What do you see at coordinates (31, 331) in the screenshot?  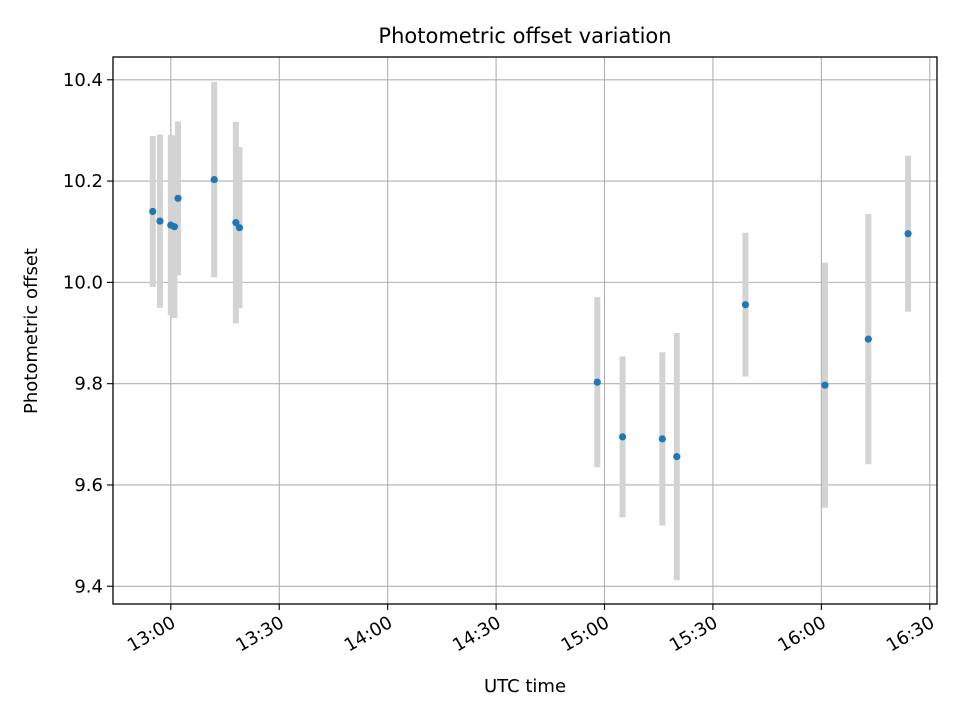 I see `y-axis-label: Photometric offset` at bounding box center [31, 331].